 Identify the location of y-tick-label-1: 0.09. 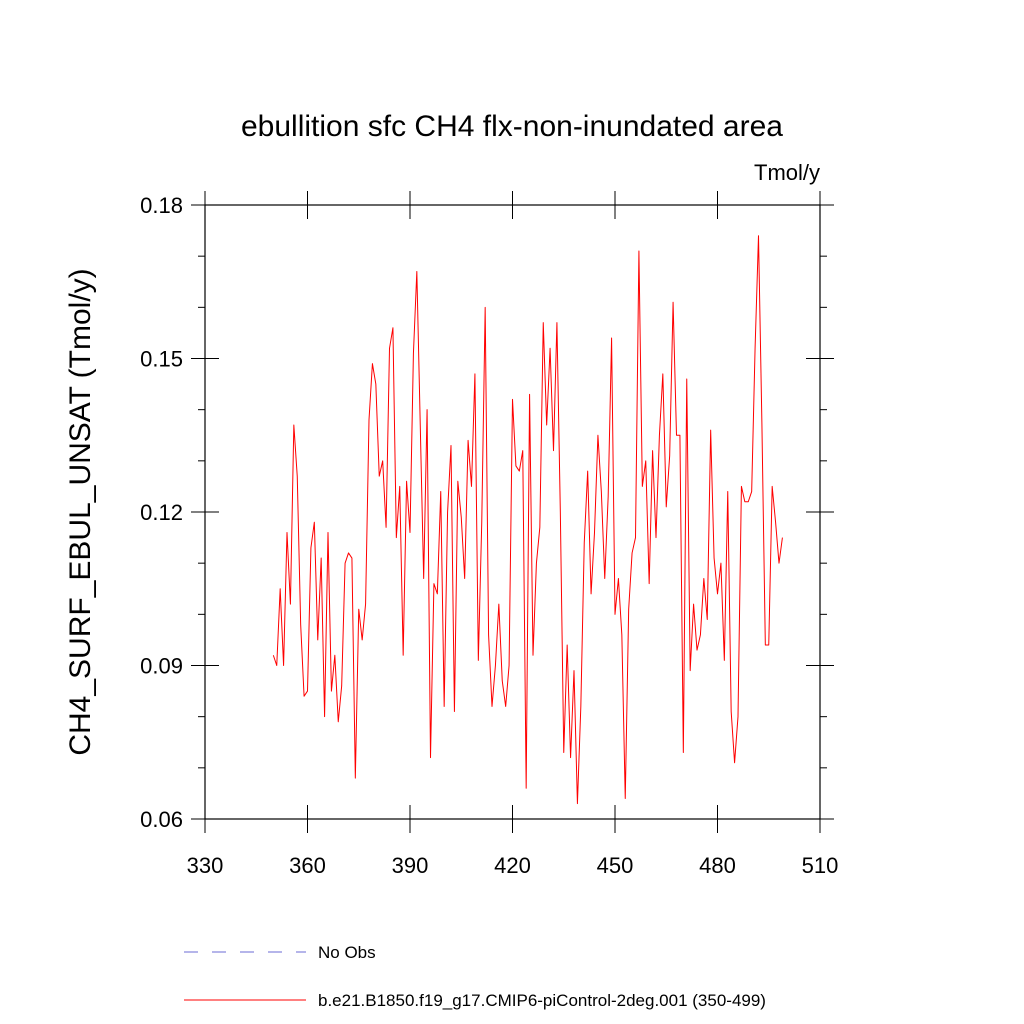
(161, 666).